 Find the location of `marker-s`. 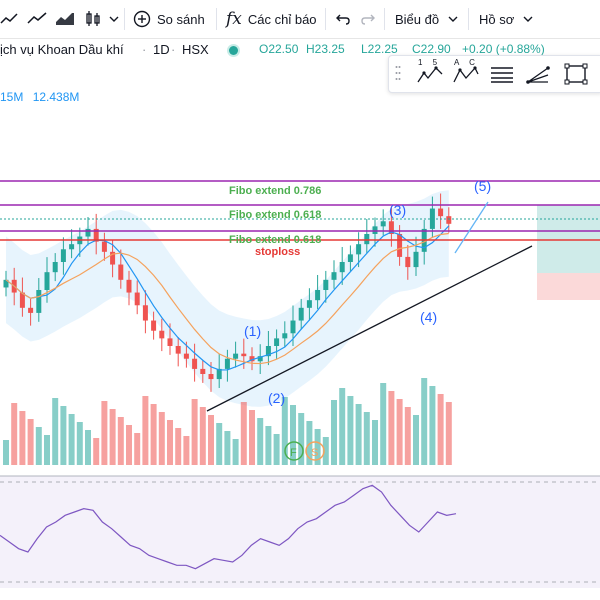

marker-s is located at coordinates (315, 451).